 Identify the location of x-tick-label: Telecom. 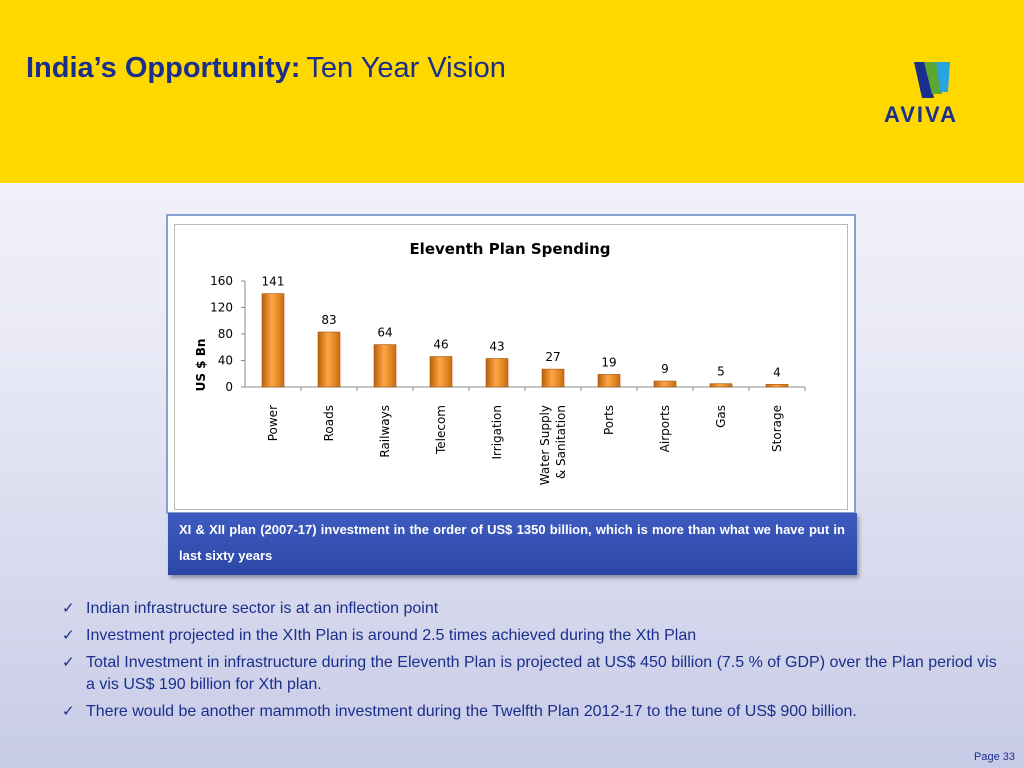
(441, 430).